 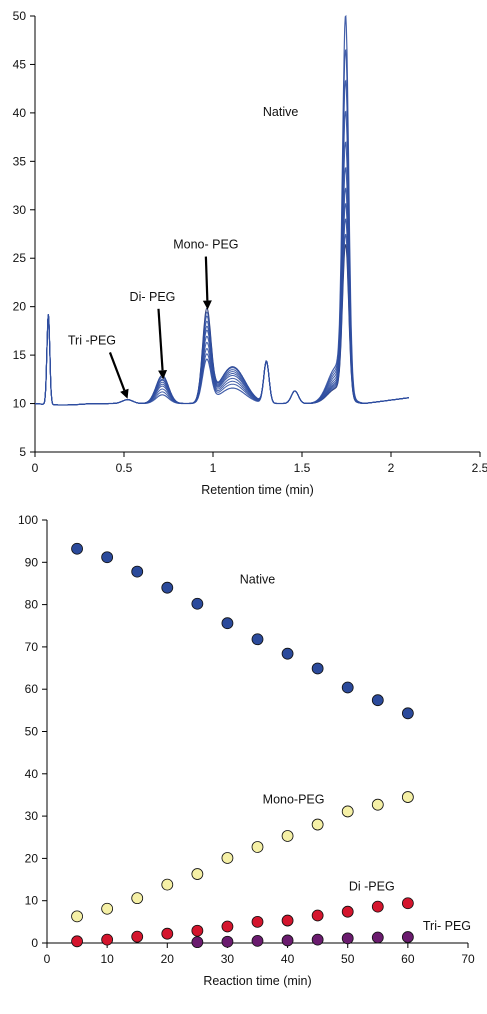 I want to click on y-tick-label: 100, so click(x=28, y=520).